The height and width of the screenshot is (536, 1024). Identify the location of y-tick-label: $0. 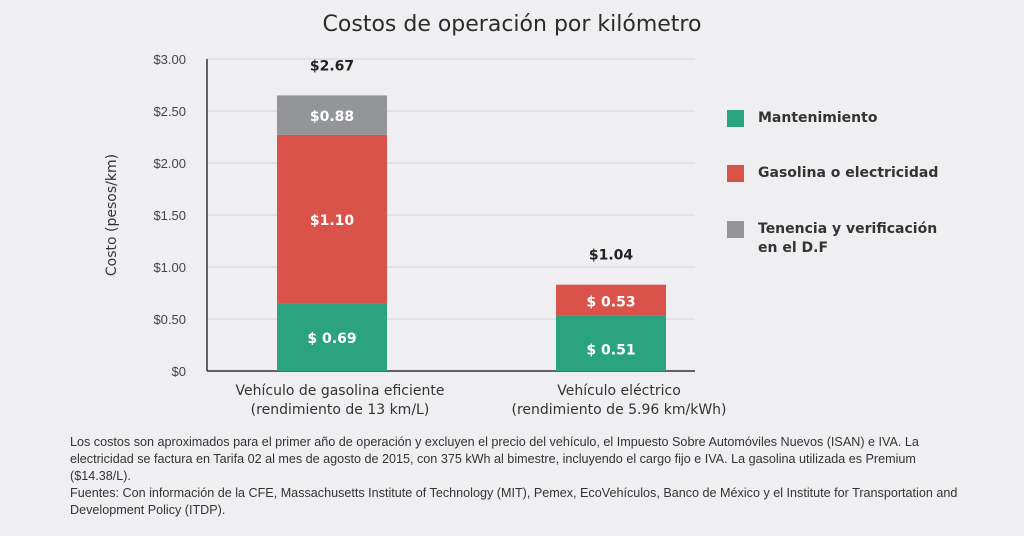
(179, 371).